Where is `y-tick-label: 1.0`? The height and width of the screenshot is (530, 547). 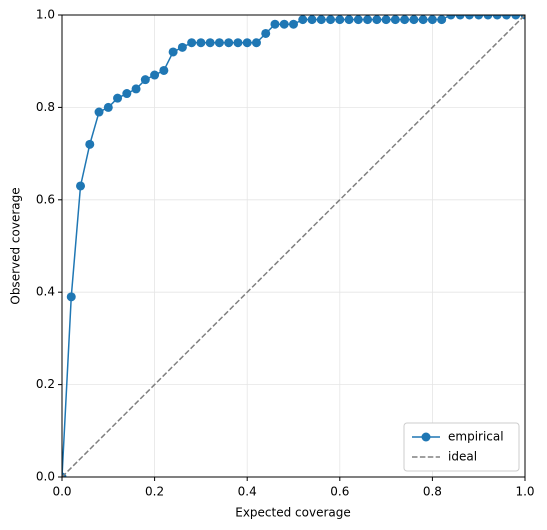 y-tick-label: 1.0 is located at coordinates (45, 15).